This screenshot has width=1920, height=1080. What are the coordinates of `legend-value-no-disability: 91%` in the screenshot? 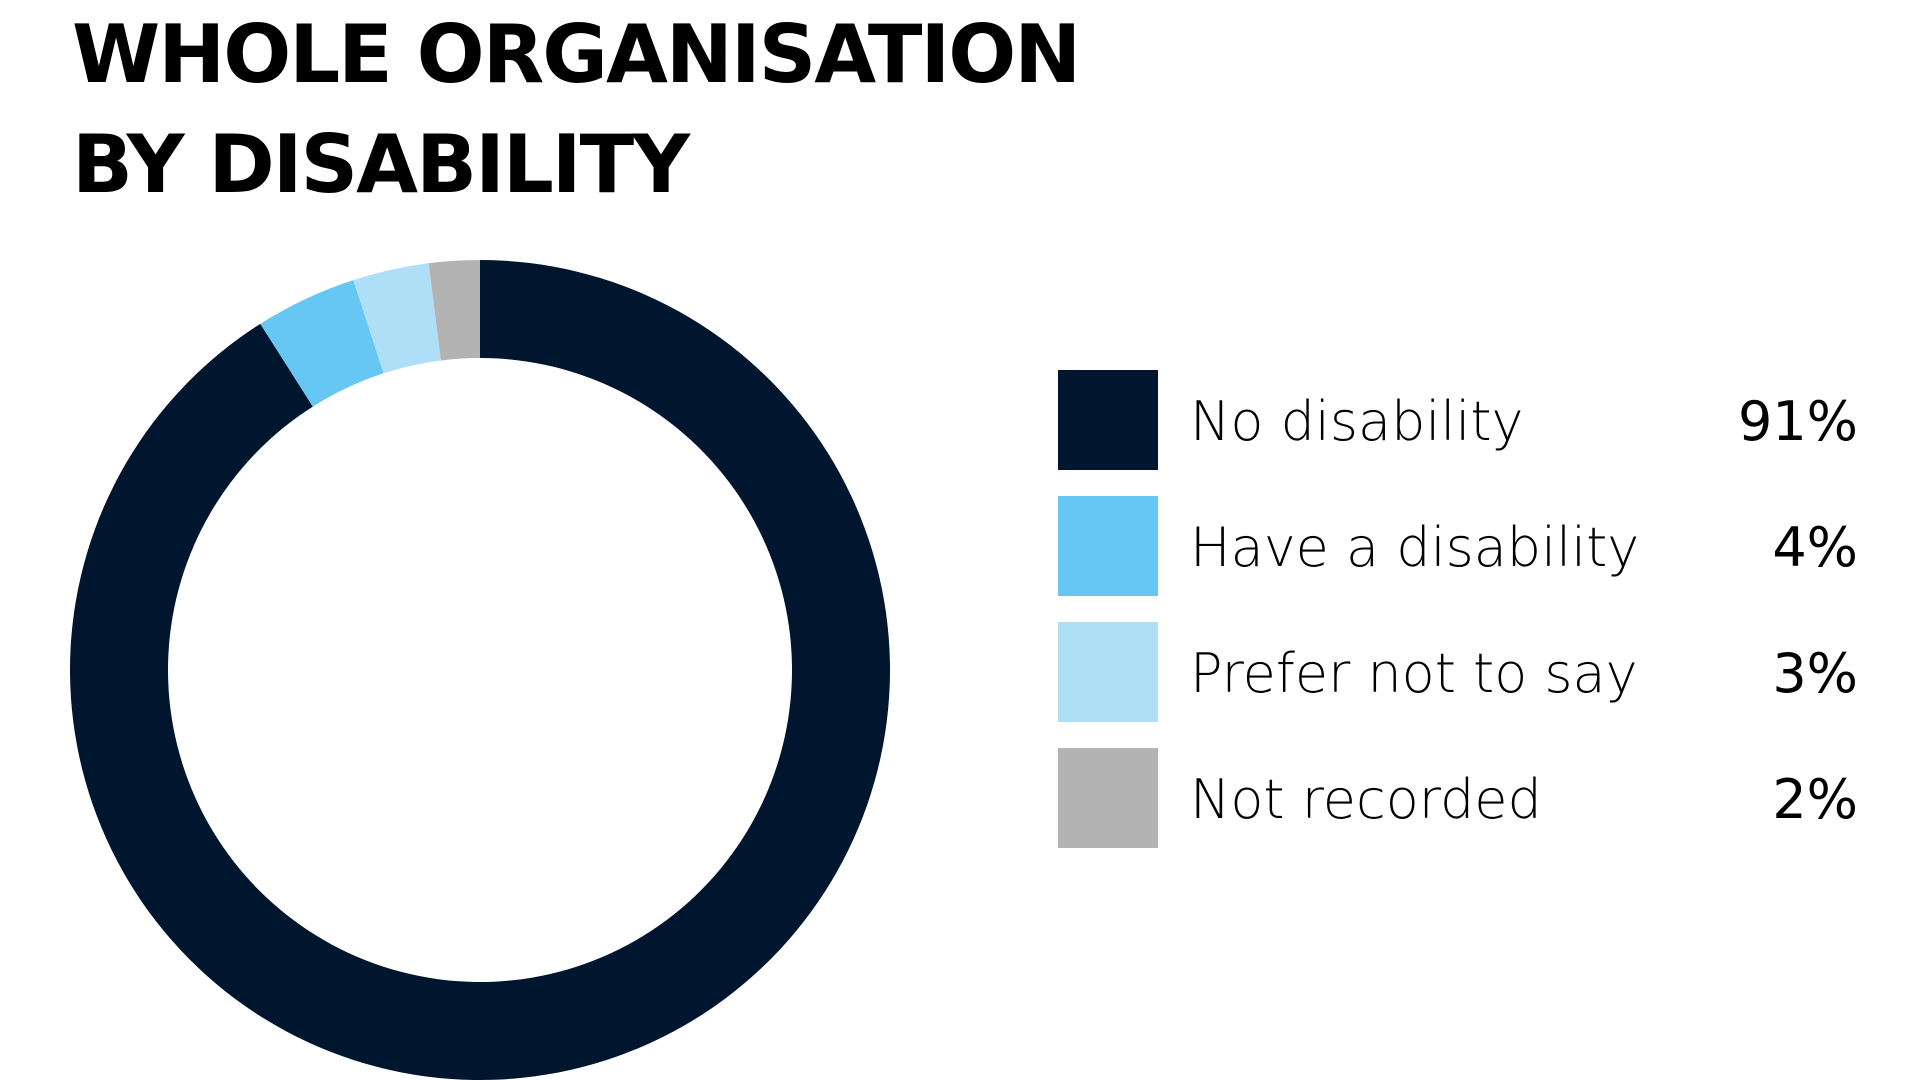 It's located at (1797, 421).